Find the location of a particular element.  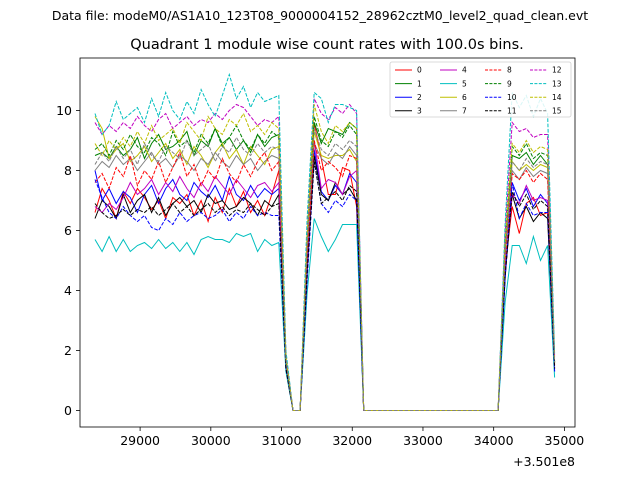

y-tick-label: 10 is located at coordinates (64, 110).